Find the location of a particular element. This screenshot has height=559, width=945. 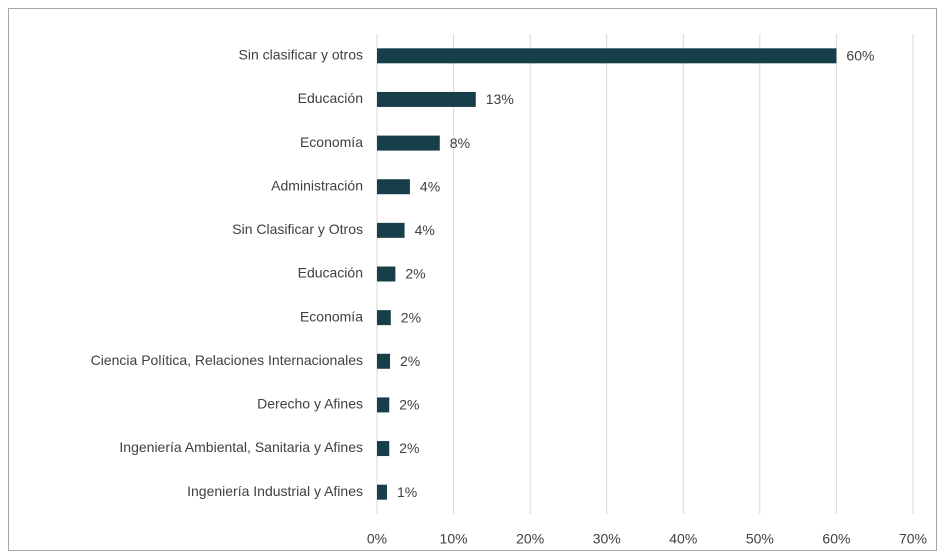

value-label: 1% is located at coordinates (407, 492).